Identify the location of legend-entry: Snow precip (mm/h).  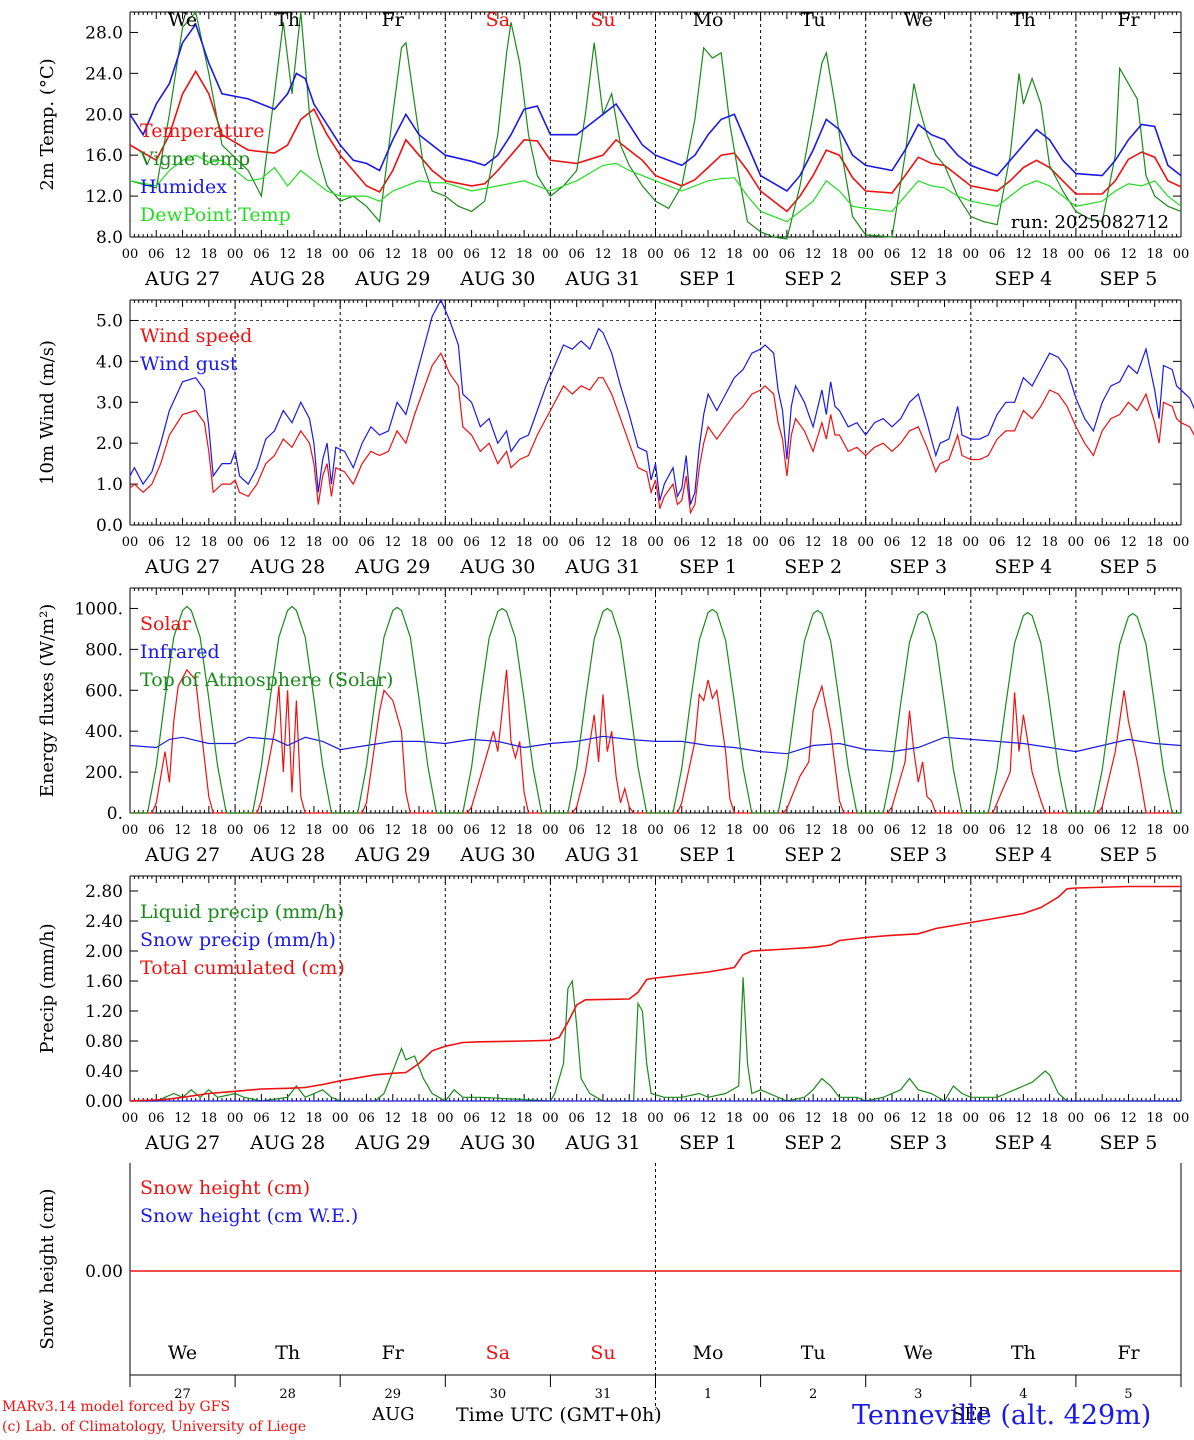
(238, 940).